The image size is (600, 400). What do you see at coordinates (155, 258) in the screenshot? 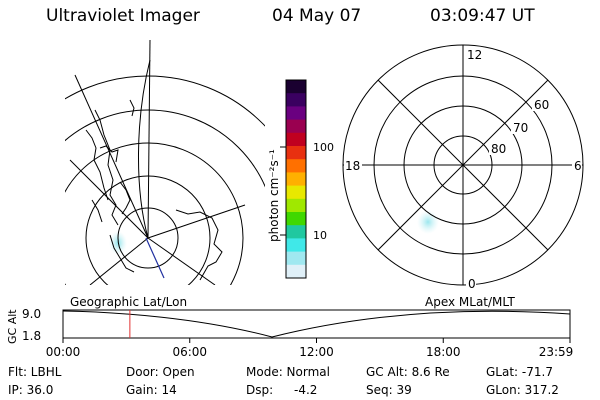
I see `satellite-track` at bounding box center [155, 258].